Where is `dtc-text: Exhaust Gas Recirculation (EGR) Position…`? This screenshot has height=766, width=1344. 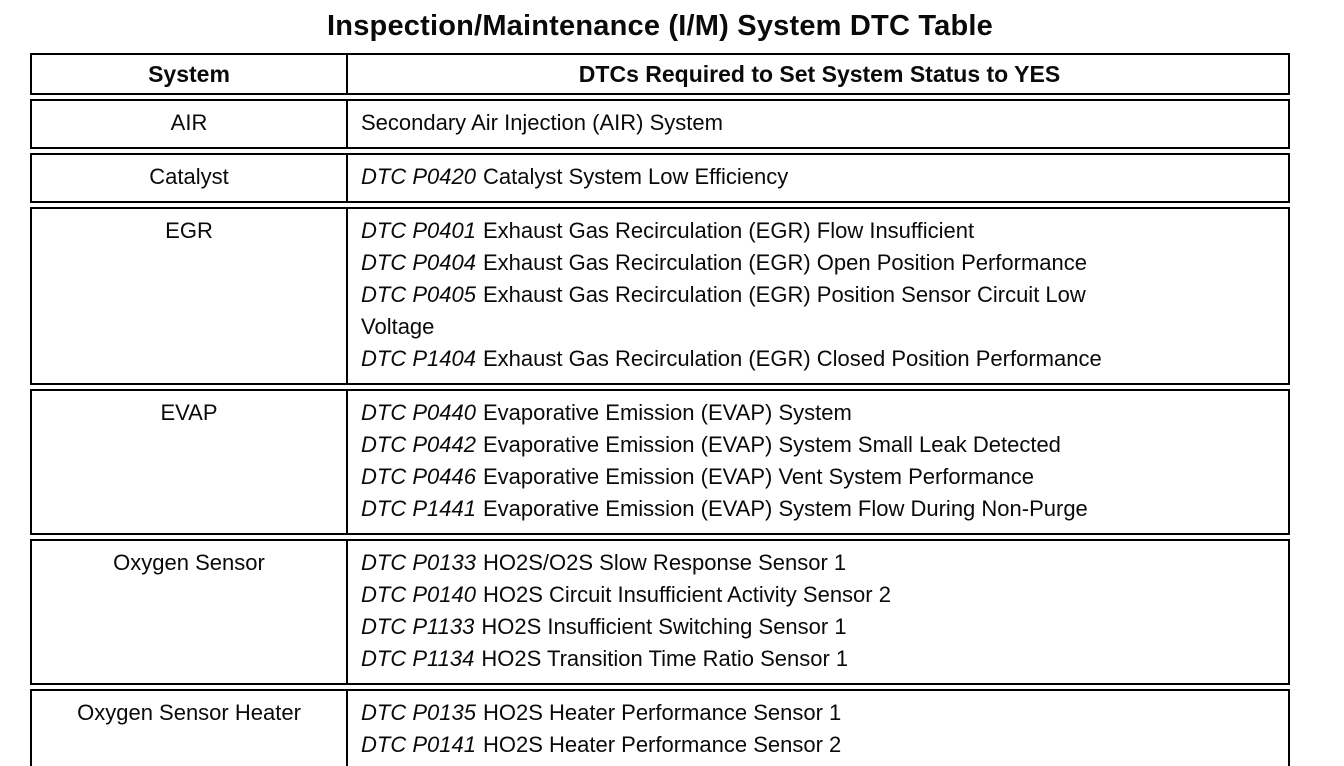 dtc-text: Exhaust Gas Recirculation (EGR) Position… is located at coordinates (723, 310).